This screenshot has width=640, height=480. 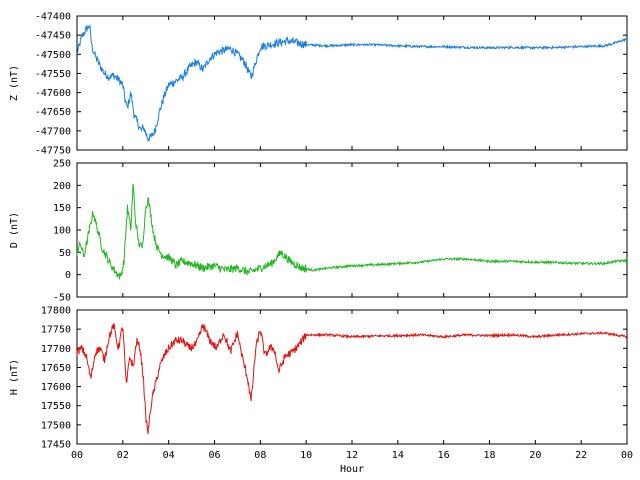 I want to click on y-tick-label-z: -47450, so click(x=53, y=36).